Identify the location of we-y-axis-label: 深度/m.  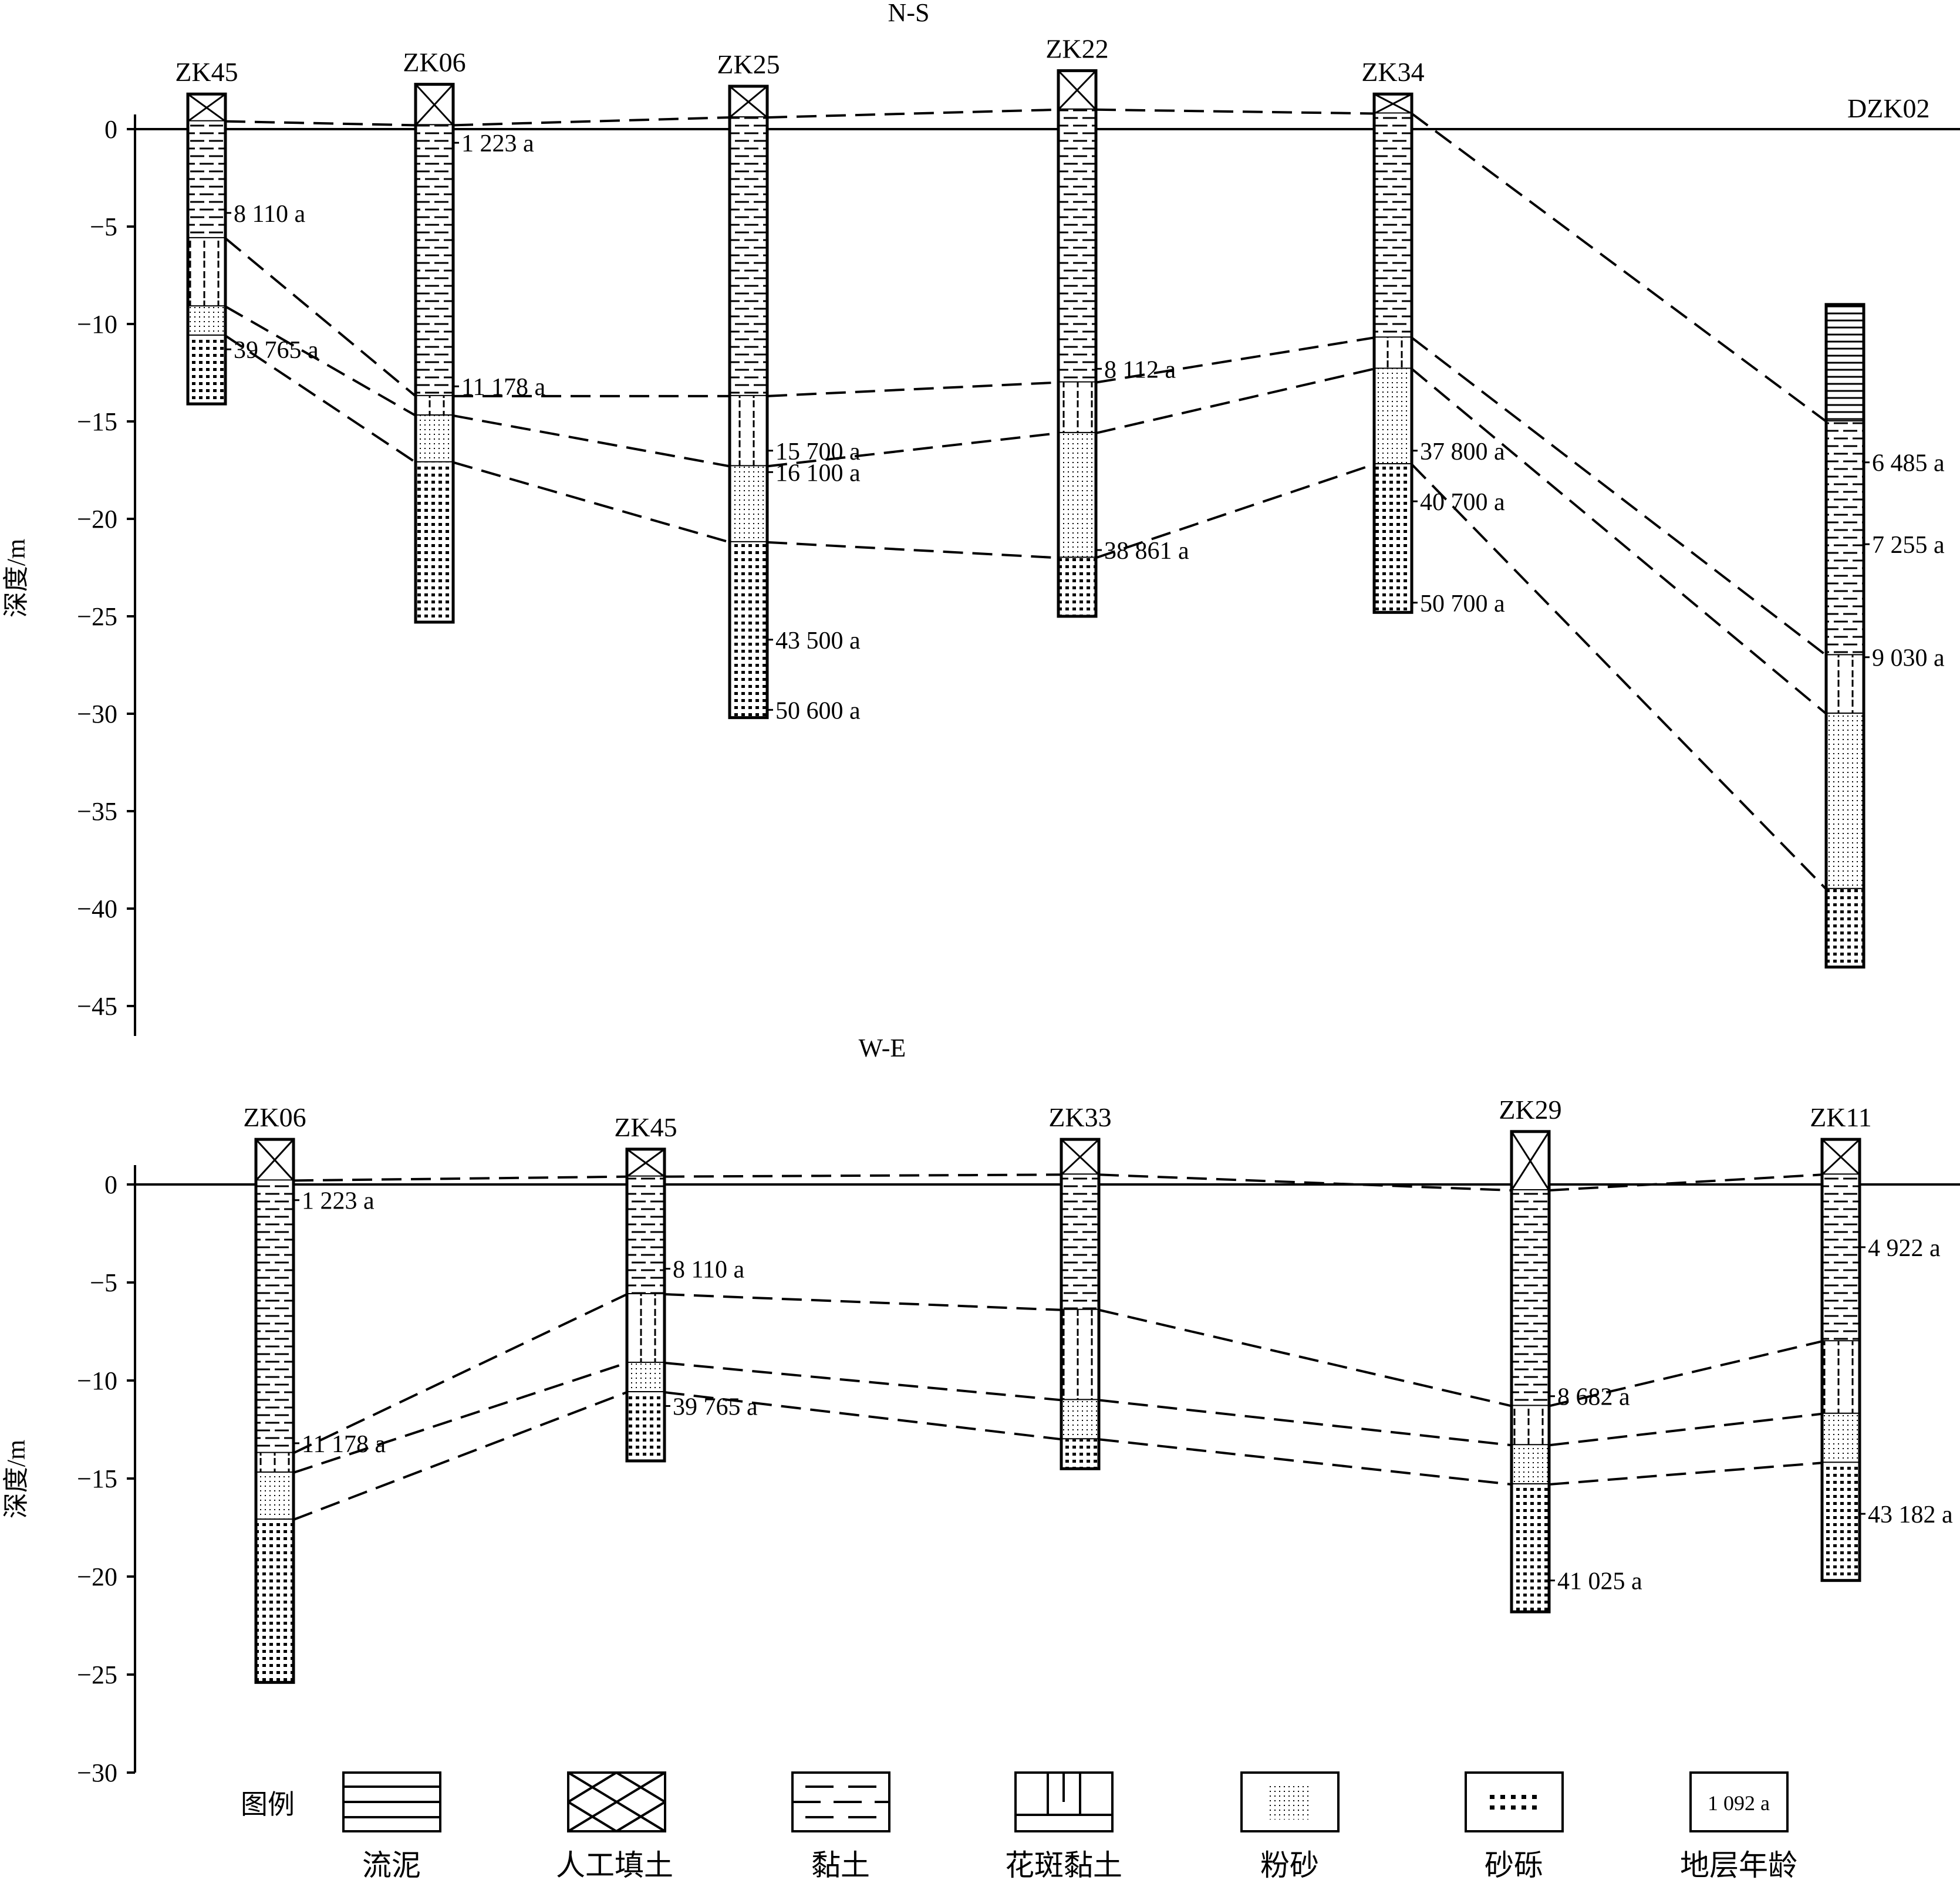
(16, 1479).